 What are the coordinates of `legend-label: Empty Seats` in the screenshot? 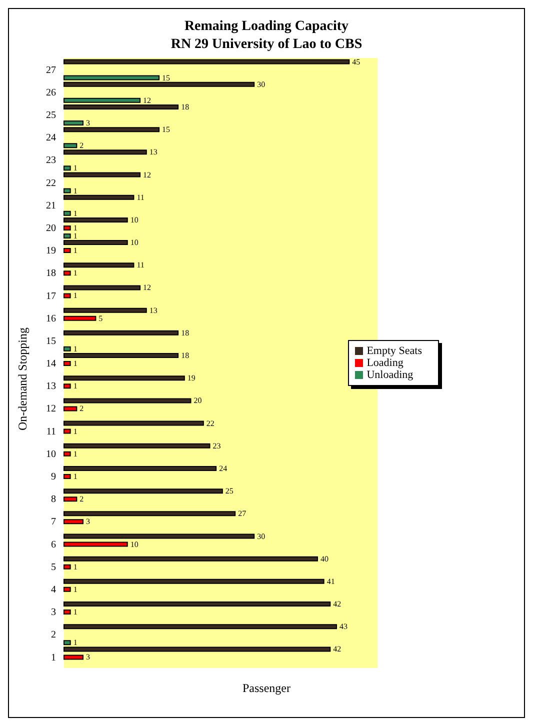 It's located at (394, 351).